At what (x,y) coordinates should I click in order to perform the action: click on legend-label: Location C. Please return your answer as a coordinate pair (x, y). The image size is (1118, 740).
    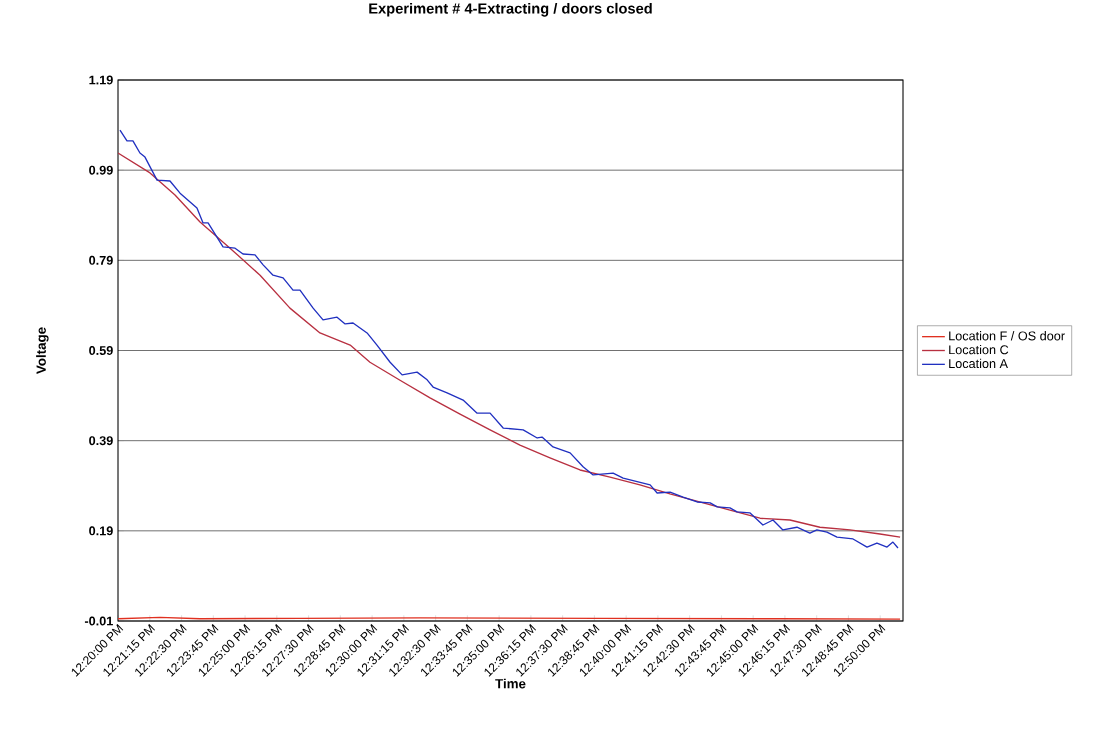
    Looking at the image, I should click on (979, 349).